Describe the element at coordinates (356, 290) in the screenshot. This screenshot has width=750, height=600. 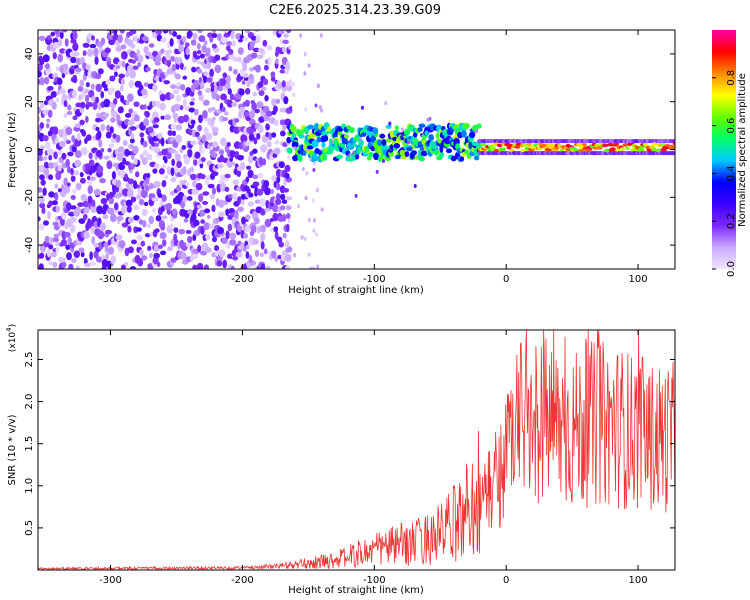
I see `spectrogram-x-label: Height of straight line (km)` at that location.